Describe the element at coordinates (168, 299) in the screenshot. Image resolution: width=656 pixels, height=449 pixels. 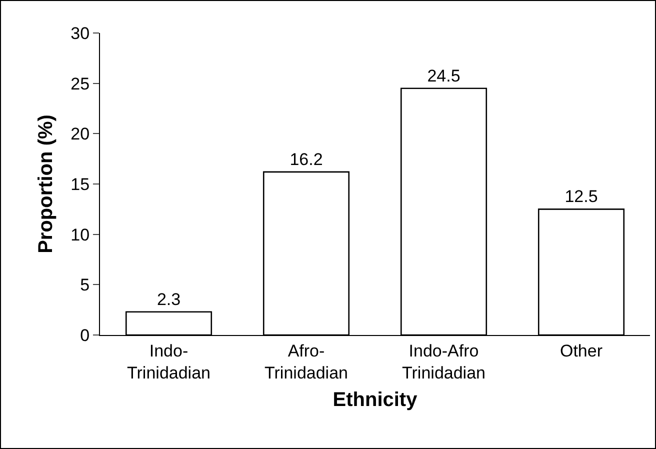
I see `data-label: 2.3` at that location.